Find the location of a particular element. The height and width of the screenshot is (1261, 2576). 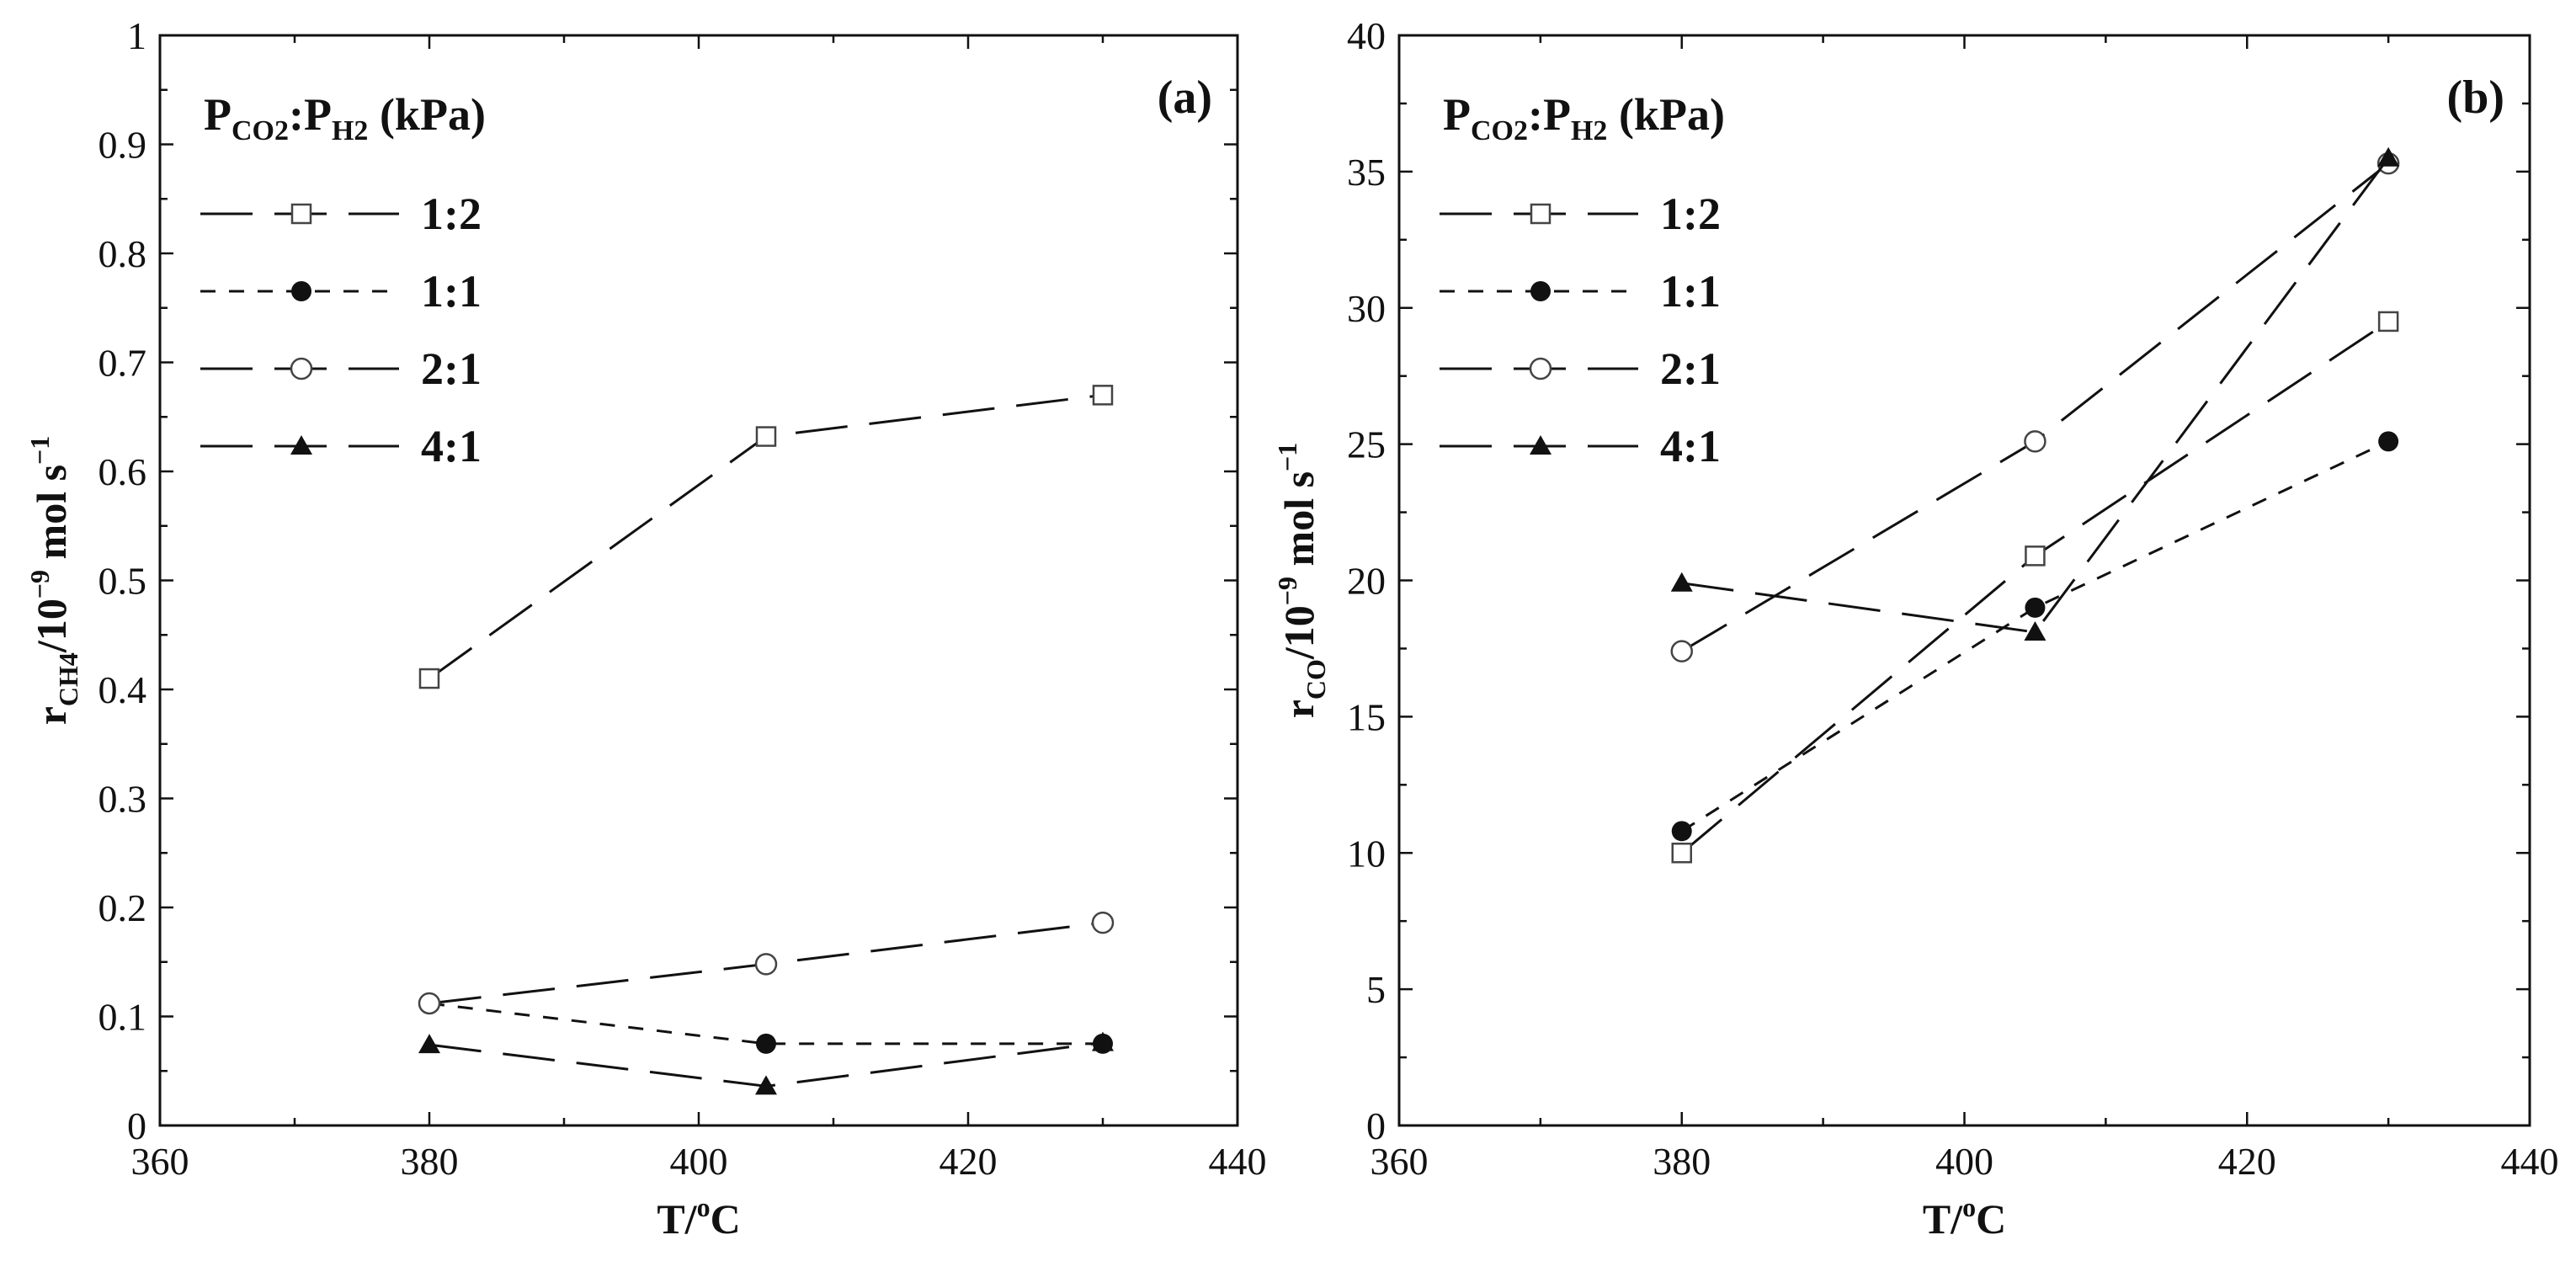

y-tick-label: 30 is located at coordinates (1366, 308).